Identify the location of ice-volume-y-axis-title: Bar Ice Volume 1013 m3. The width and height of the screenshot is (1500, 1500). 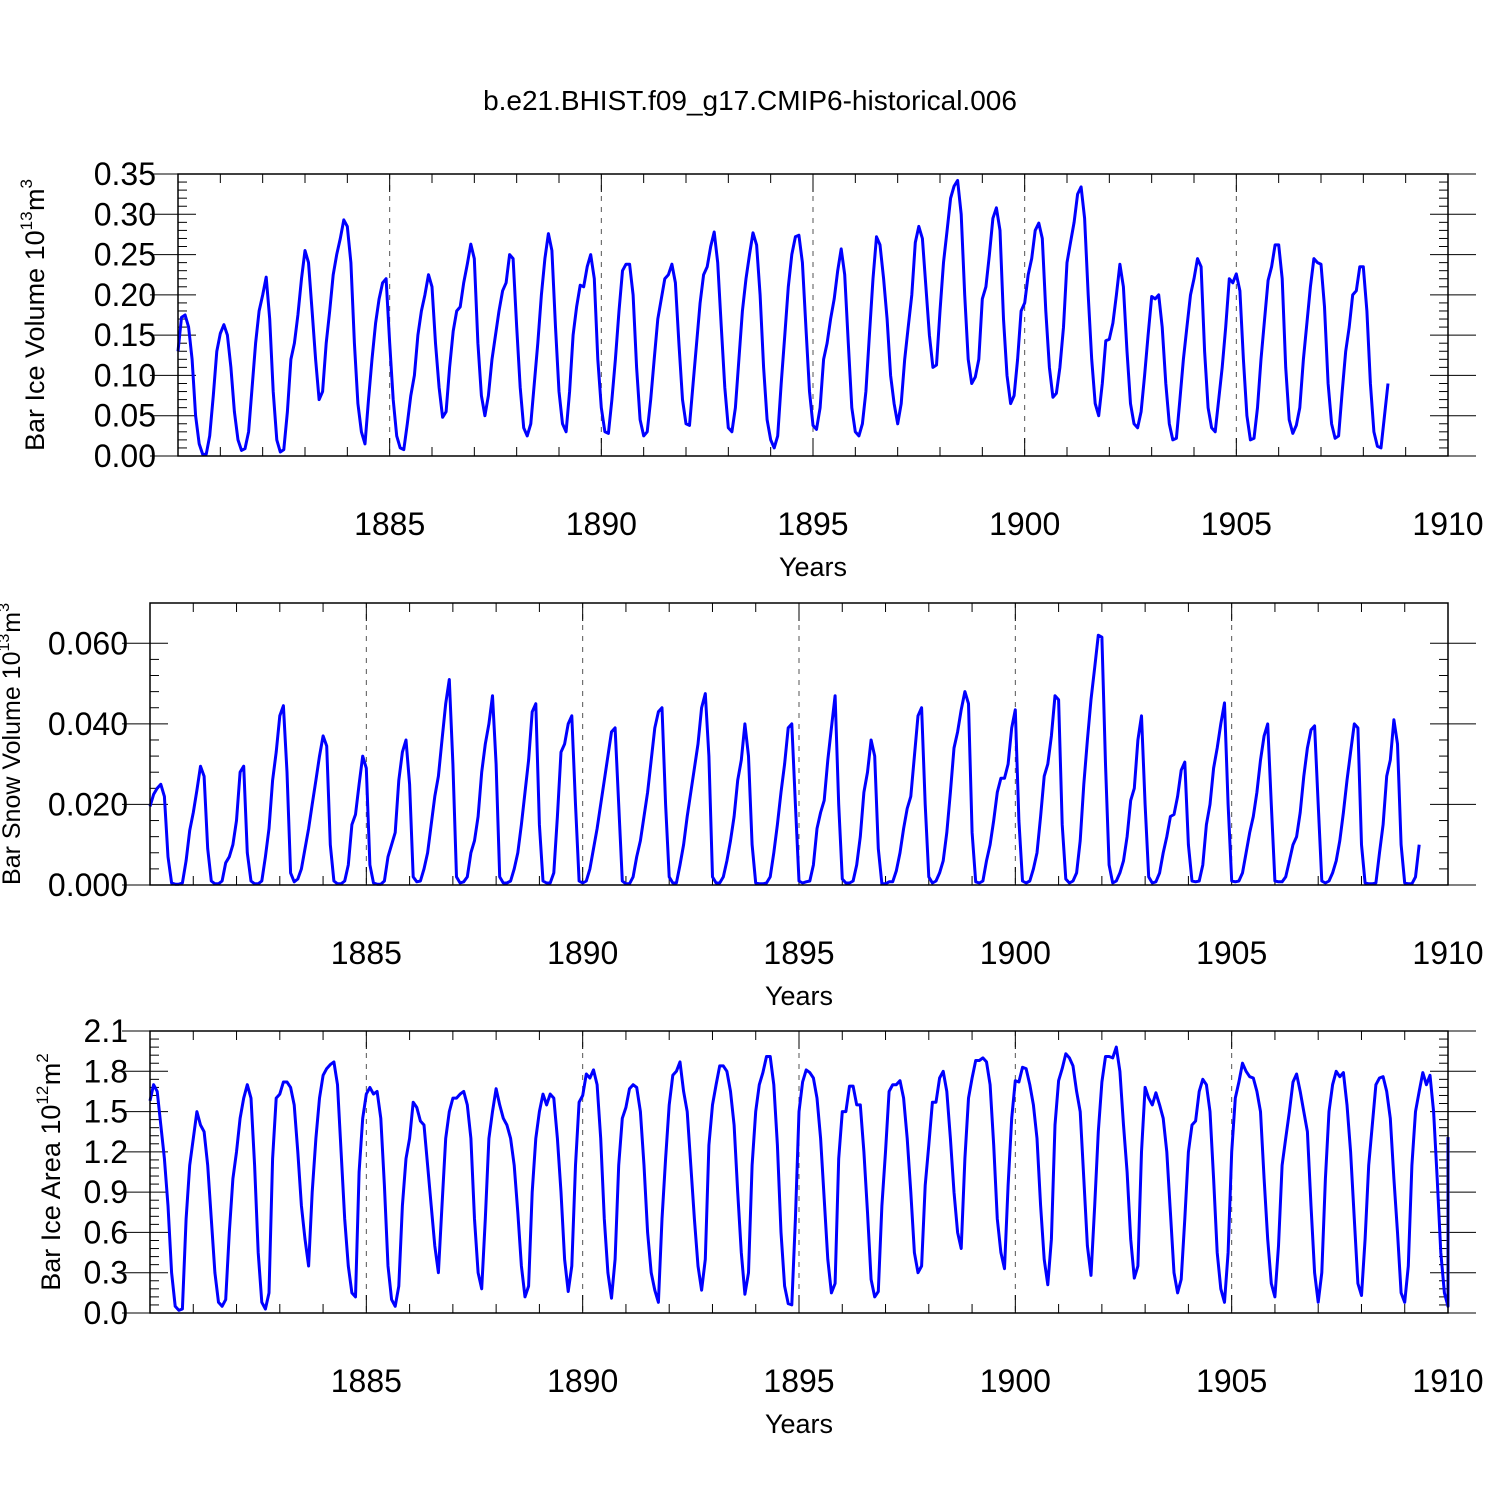
(33, 315).